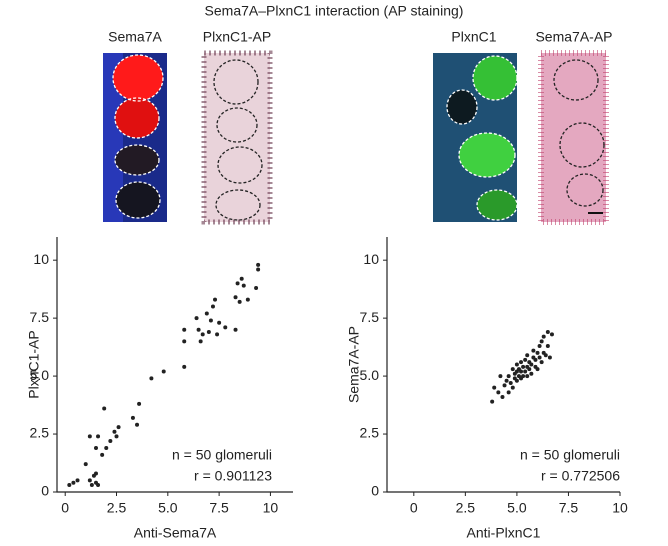 This screenshot has height=546, width=668. I want to click on y-axis-label: PlxnC1-AP, so click(34, 364).